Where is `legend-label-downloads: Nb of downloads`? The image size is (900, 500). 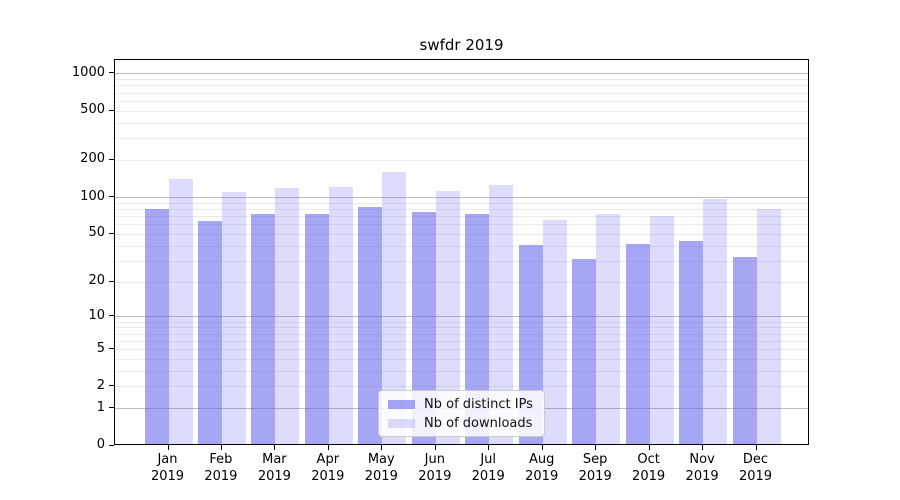
legend-label-downloads: Nb of downloads is located at coordinates (478, 423).